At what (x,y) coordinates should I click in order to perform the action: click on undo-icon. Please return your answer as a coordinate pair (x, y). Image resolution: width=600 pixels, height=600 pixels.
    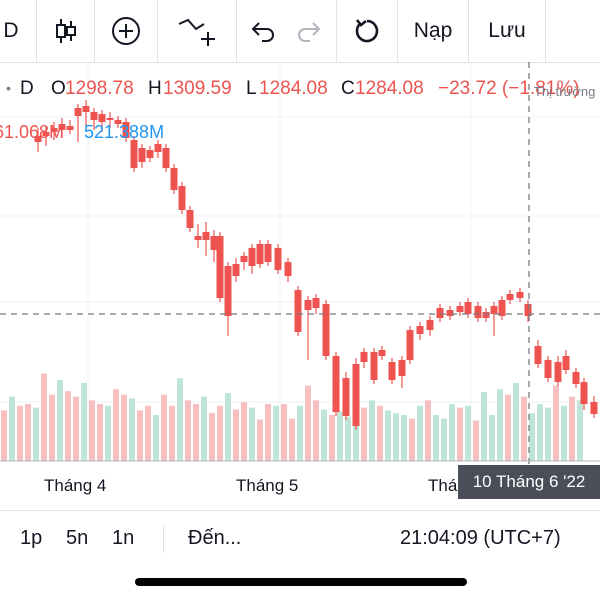
    Looking at the image, I should click on (262, 32).